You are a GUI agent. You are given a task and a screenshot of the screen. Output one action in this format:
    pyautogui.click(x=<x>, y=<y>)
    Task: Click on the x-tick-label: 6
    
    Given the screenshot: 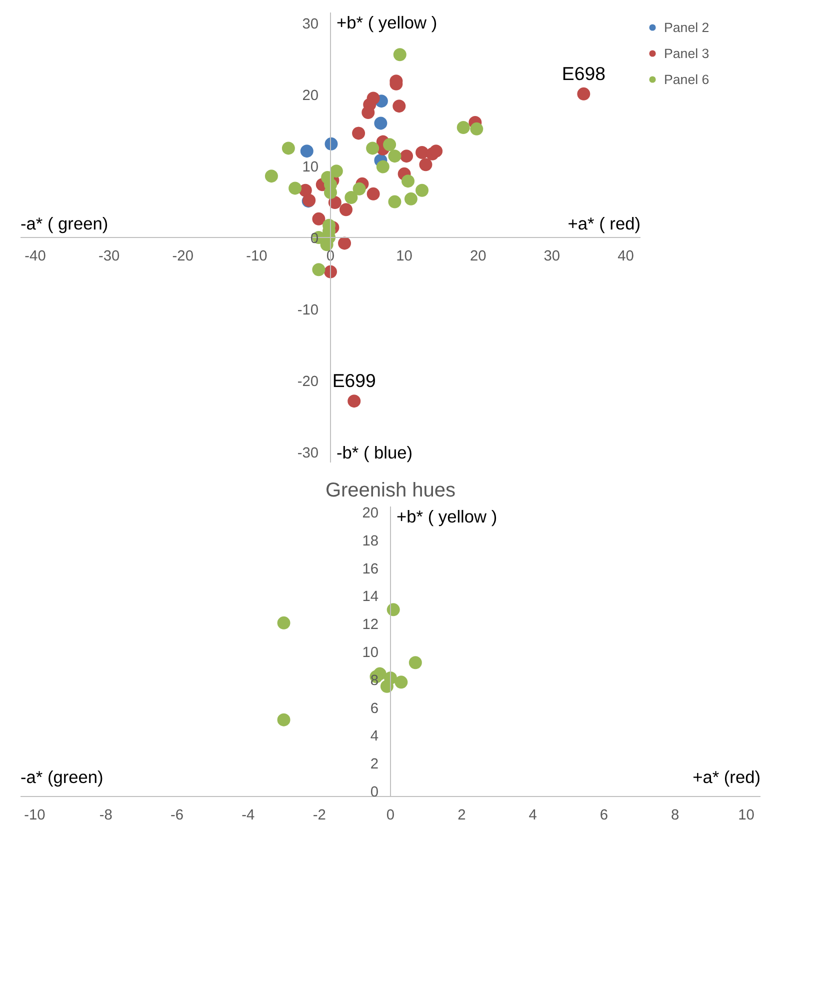 What is the action you would take?
    pyautogui.click(x=604, y=816)
    